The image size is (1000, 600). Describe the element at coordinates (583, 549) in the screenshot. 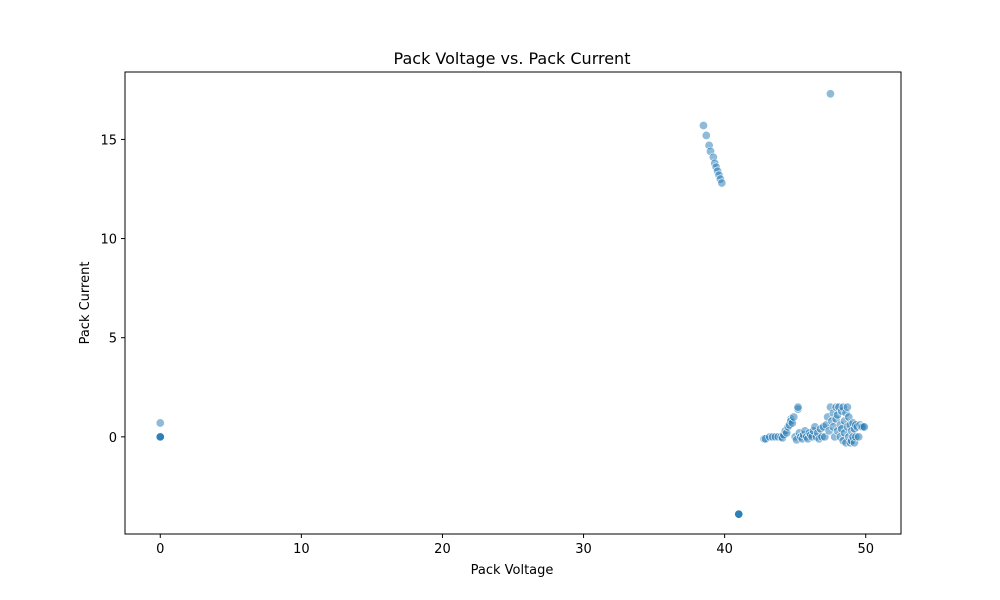

I see `x-tick-label: 30` at that location.